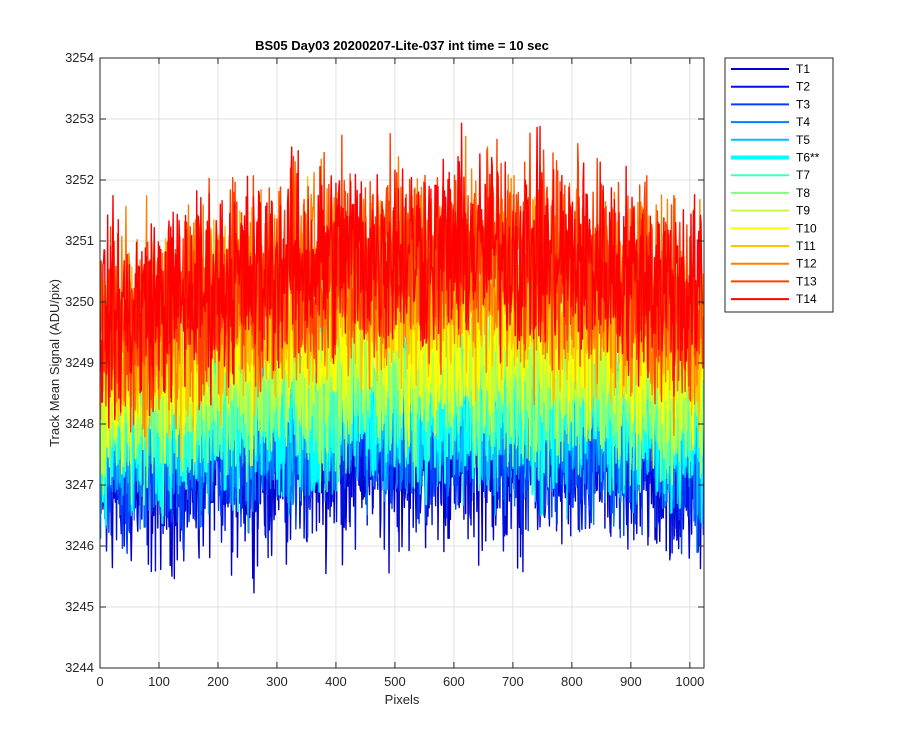  Describe the element at coordinates (806, 264) in the screenshot. I see `legend-label-T12: T12` at that location.